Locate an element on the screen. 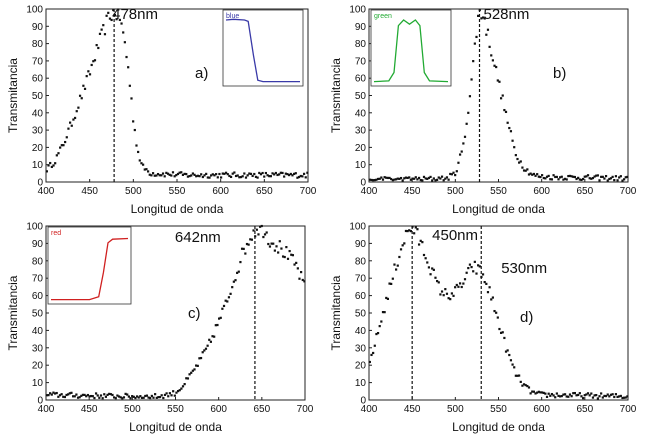 The width and height of the screenshot is (650, 440). y-tick-label: 100 is located at coordinates (357, 227).